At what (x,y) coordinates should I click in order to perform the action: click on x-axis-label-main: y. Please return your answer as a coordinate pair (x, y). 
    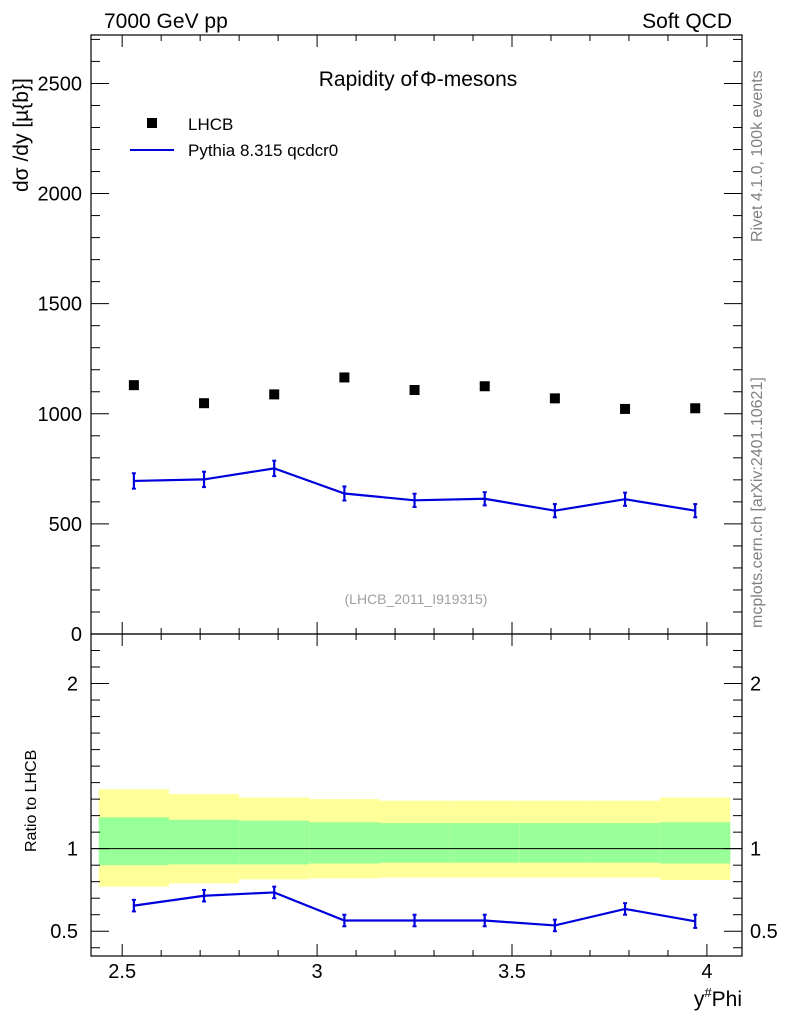
    Looking at the image, I should click on (699, 999).